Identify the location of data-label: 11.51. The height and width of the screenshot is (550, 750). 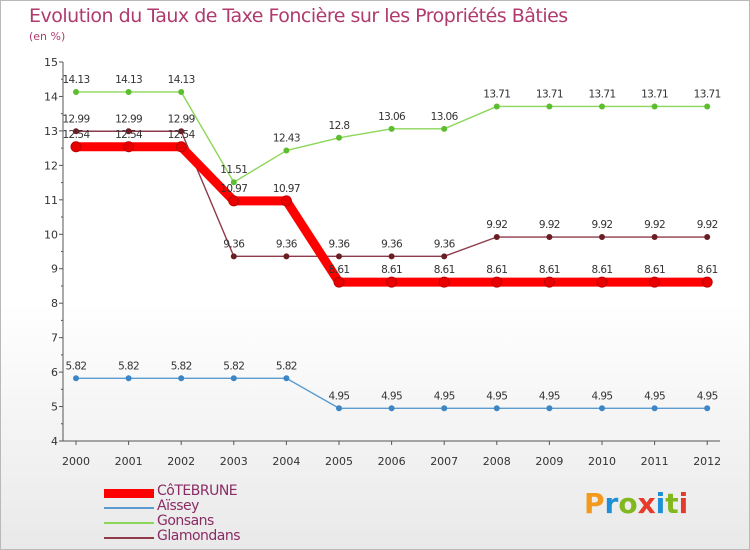
(233, 170).